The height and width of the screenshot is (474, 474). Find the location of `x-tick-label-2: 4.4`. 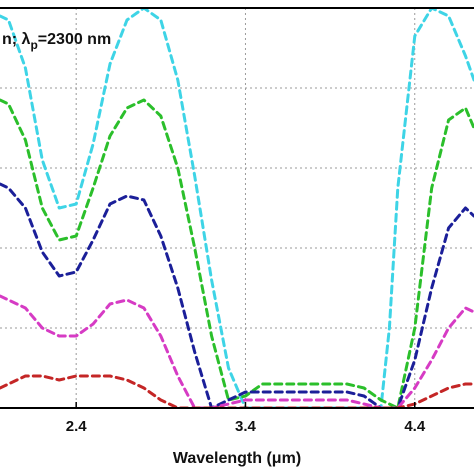

x-tick-label-2: 4.4 is located at coordinates (415, 426).